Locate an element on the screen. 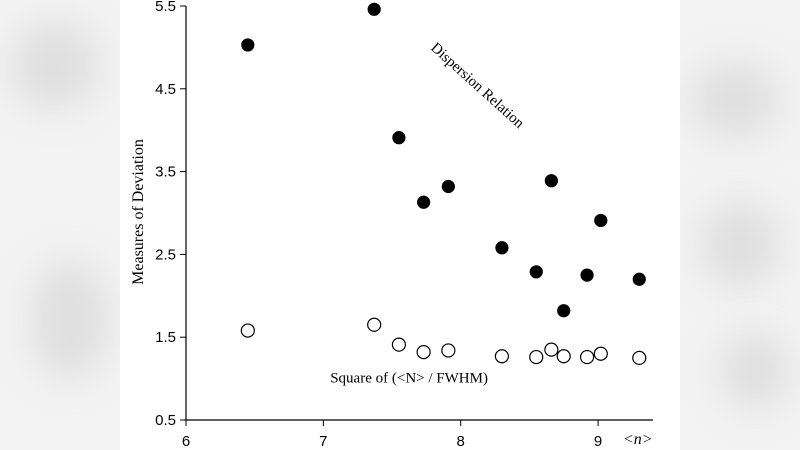 This screenshot has height=450, width=800. x-tick-label: 7 is located at coordinates (323, 441).